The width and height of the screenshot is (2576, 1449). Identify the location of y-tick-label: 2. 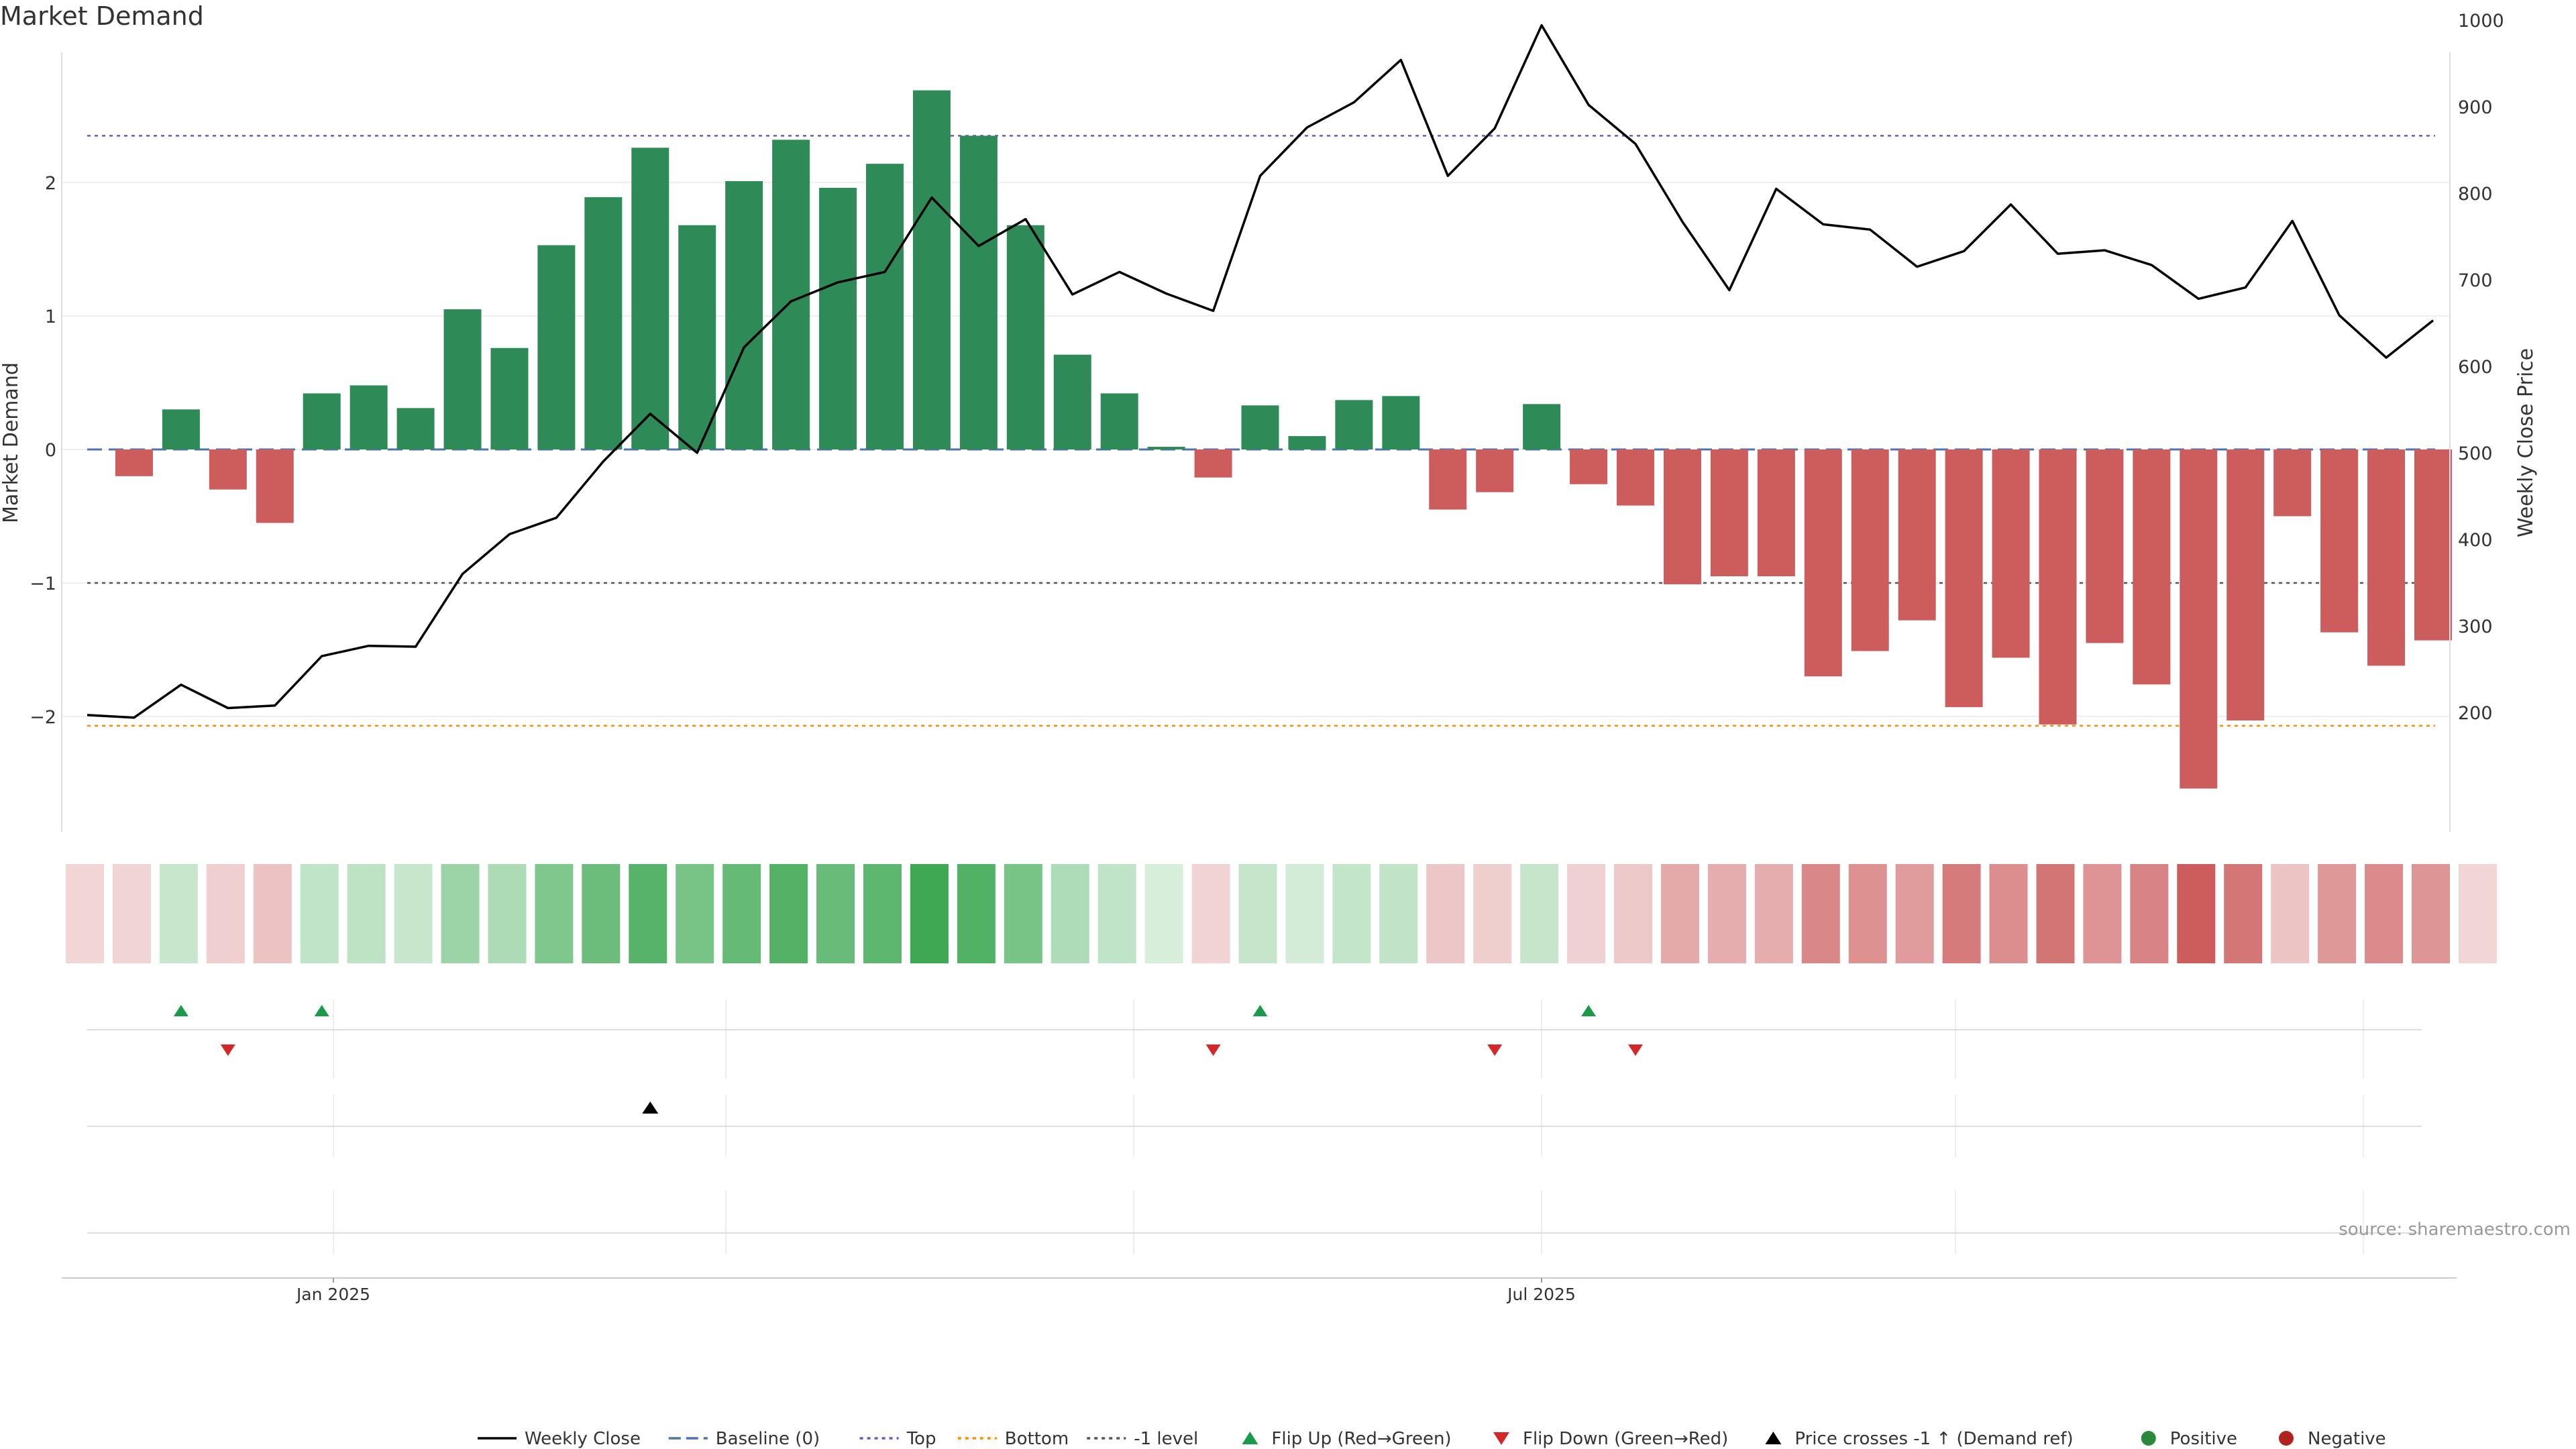
(50, 183).